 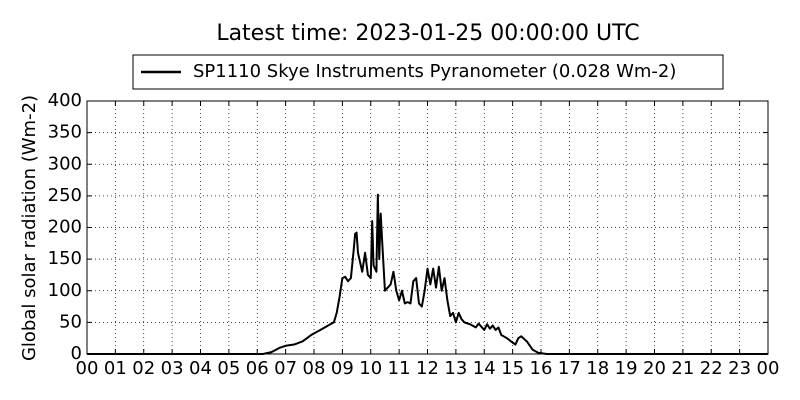 I want to click on y-tick-label: 50, so click(x=70, y=321).